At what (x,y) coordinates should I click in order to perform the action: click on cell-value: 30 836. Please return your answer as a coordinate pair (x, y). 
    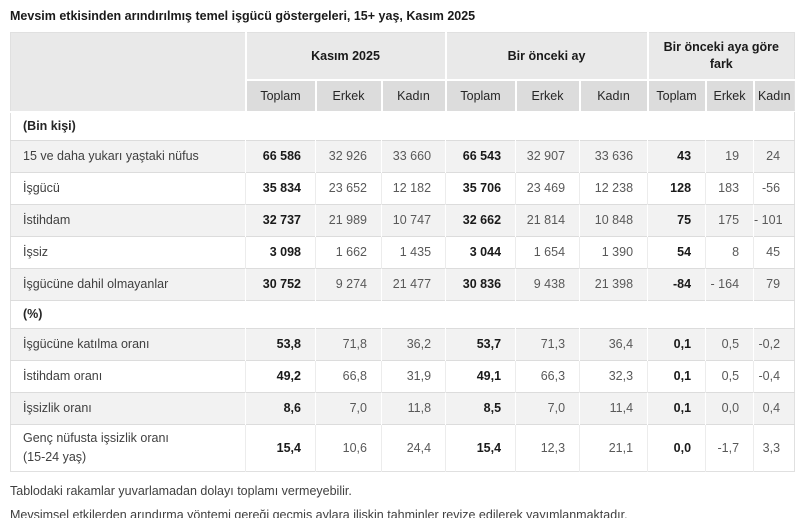
    Looking at the image, I should click on (481, 283).